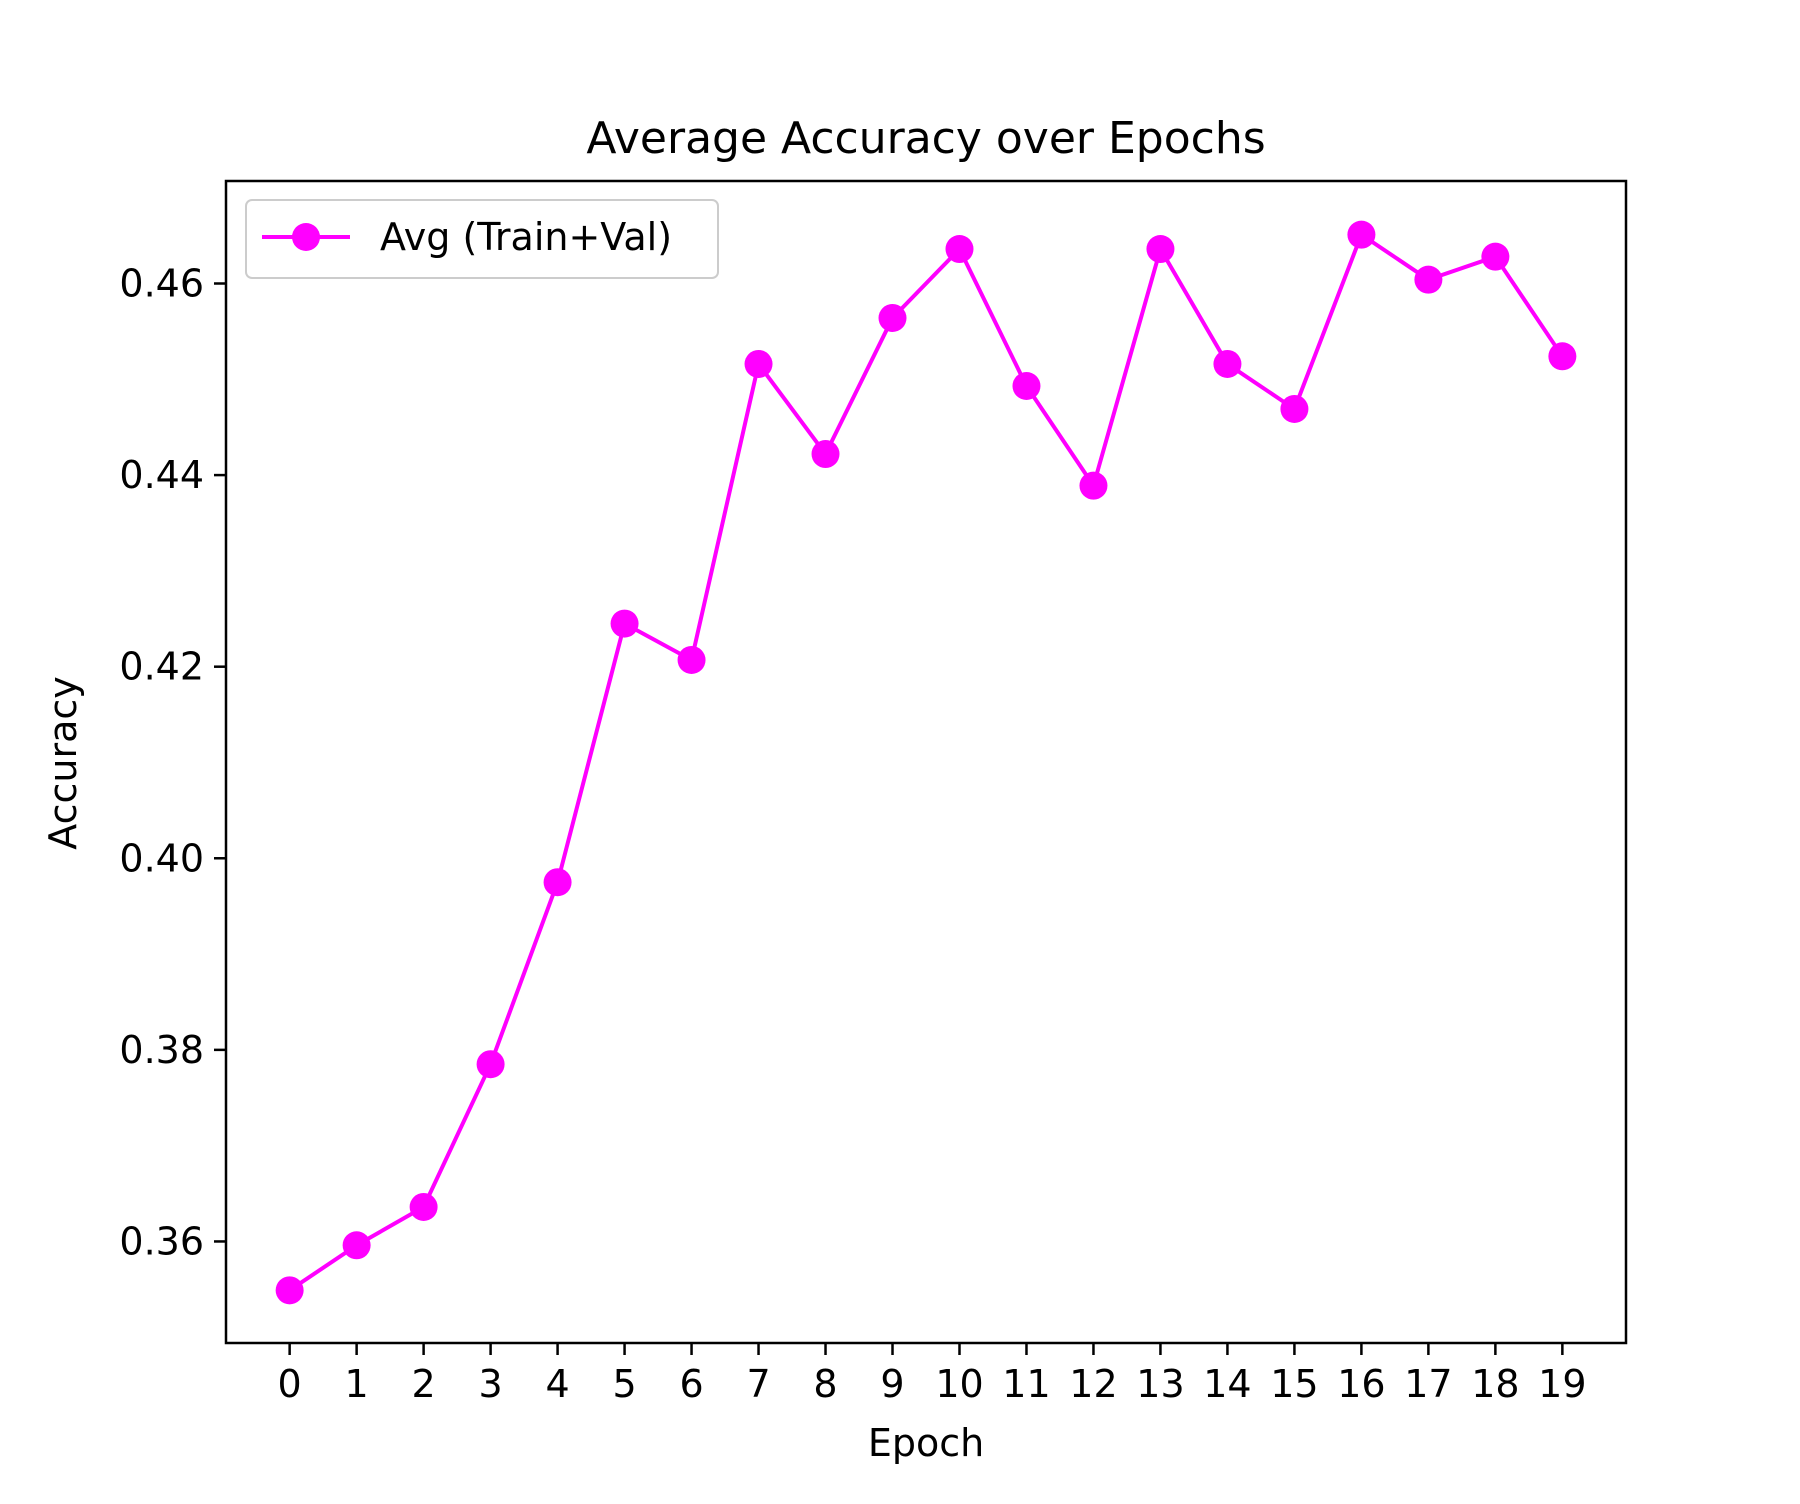 The height and width of the screenshot is (1504, 1800). I want to click on x-tick-label: 2, so click(424, 1384).